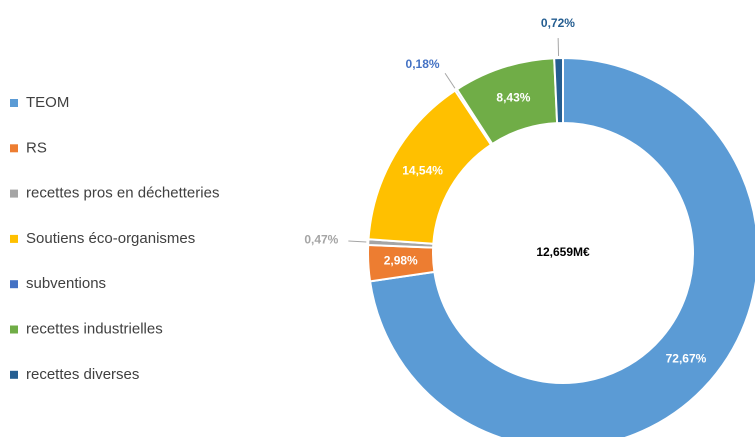 This screenshot has width=755, height=437. I want to click on legend-label: recettes diverses, so click(82, 374).